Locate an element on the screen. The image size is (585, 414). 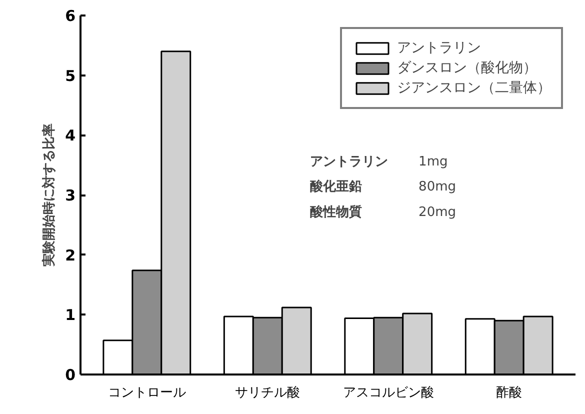
legend-label: アントラリン is located at coordinates (439, 48).